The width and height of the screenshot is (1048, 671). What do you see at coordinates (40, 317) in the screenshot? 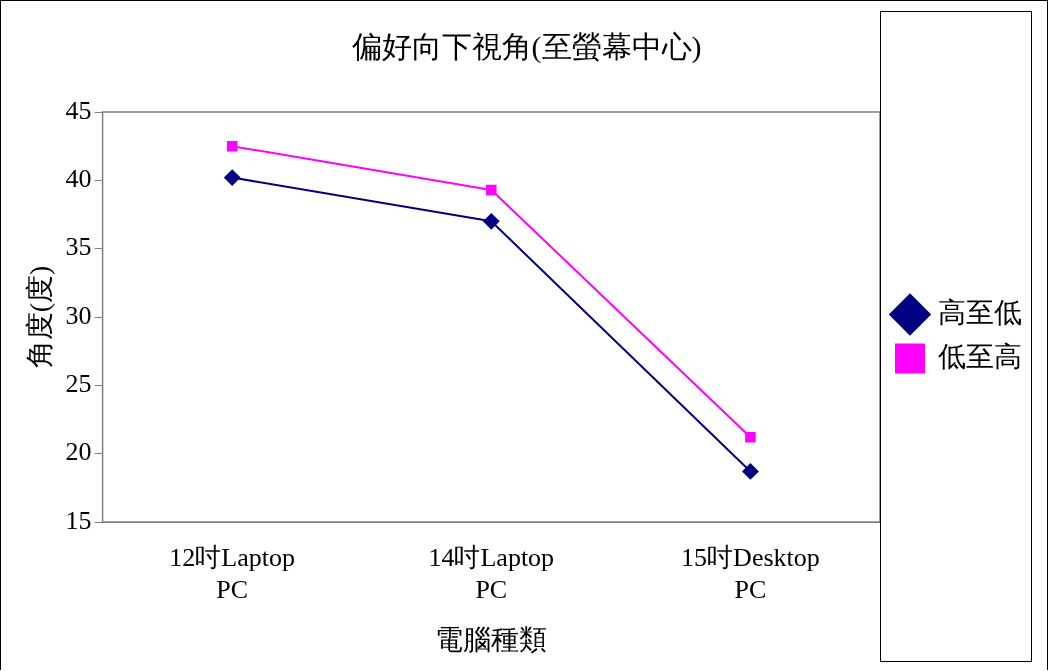
I see `y-axis-title: 角度(度)` at bounding box center [40, 317].